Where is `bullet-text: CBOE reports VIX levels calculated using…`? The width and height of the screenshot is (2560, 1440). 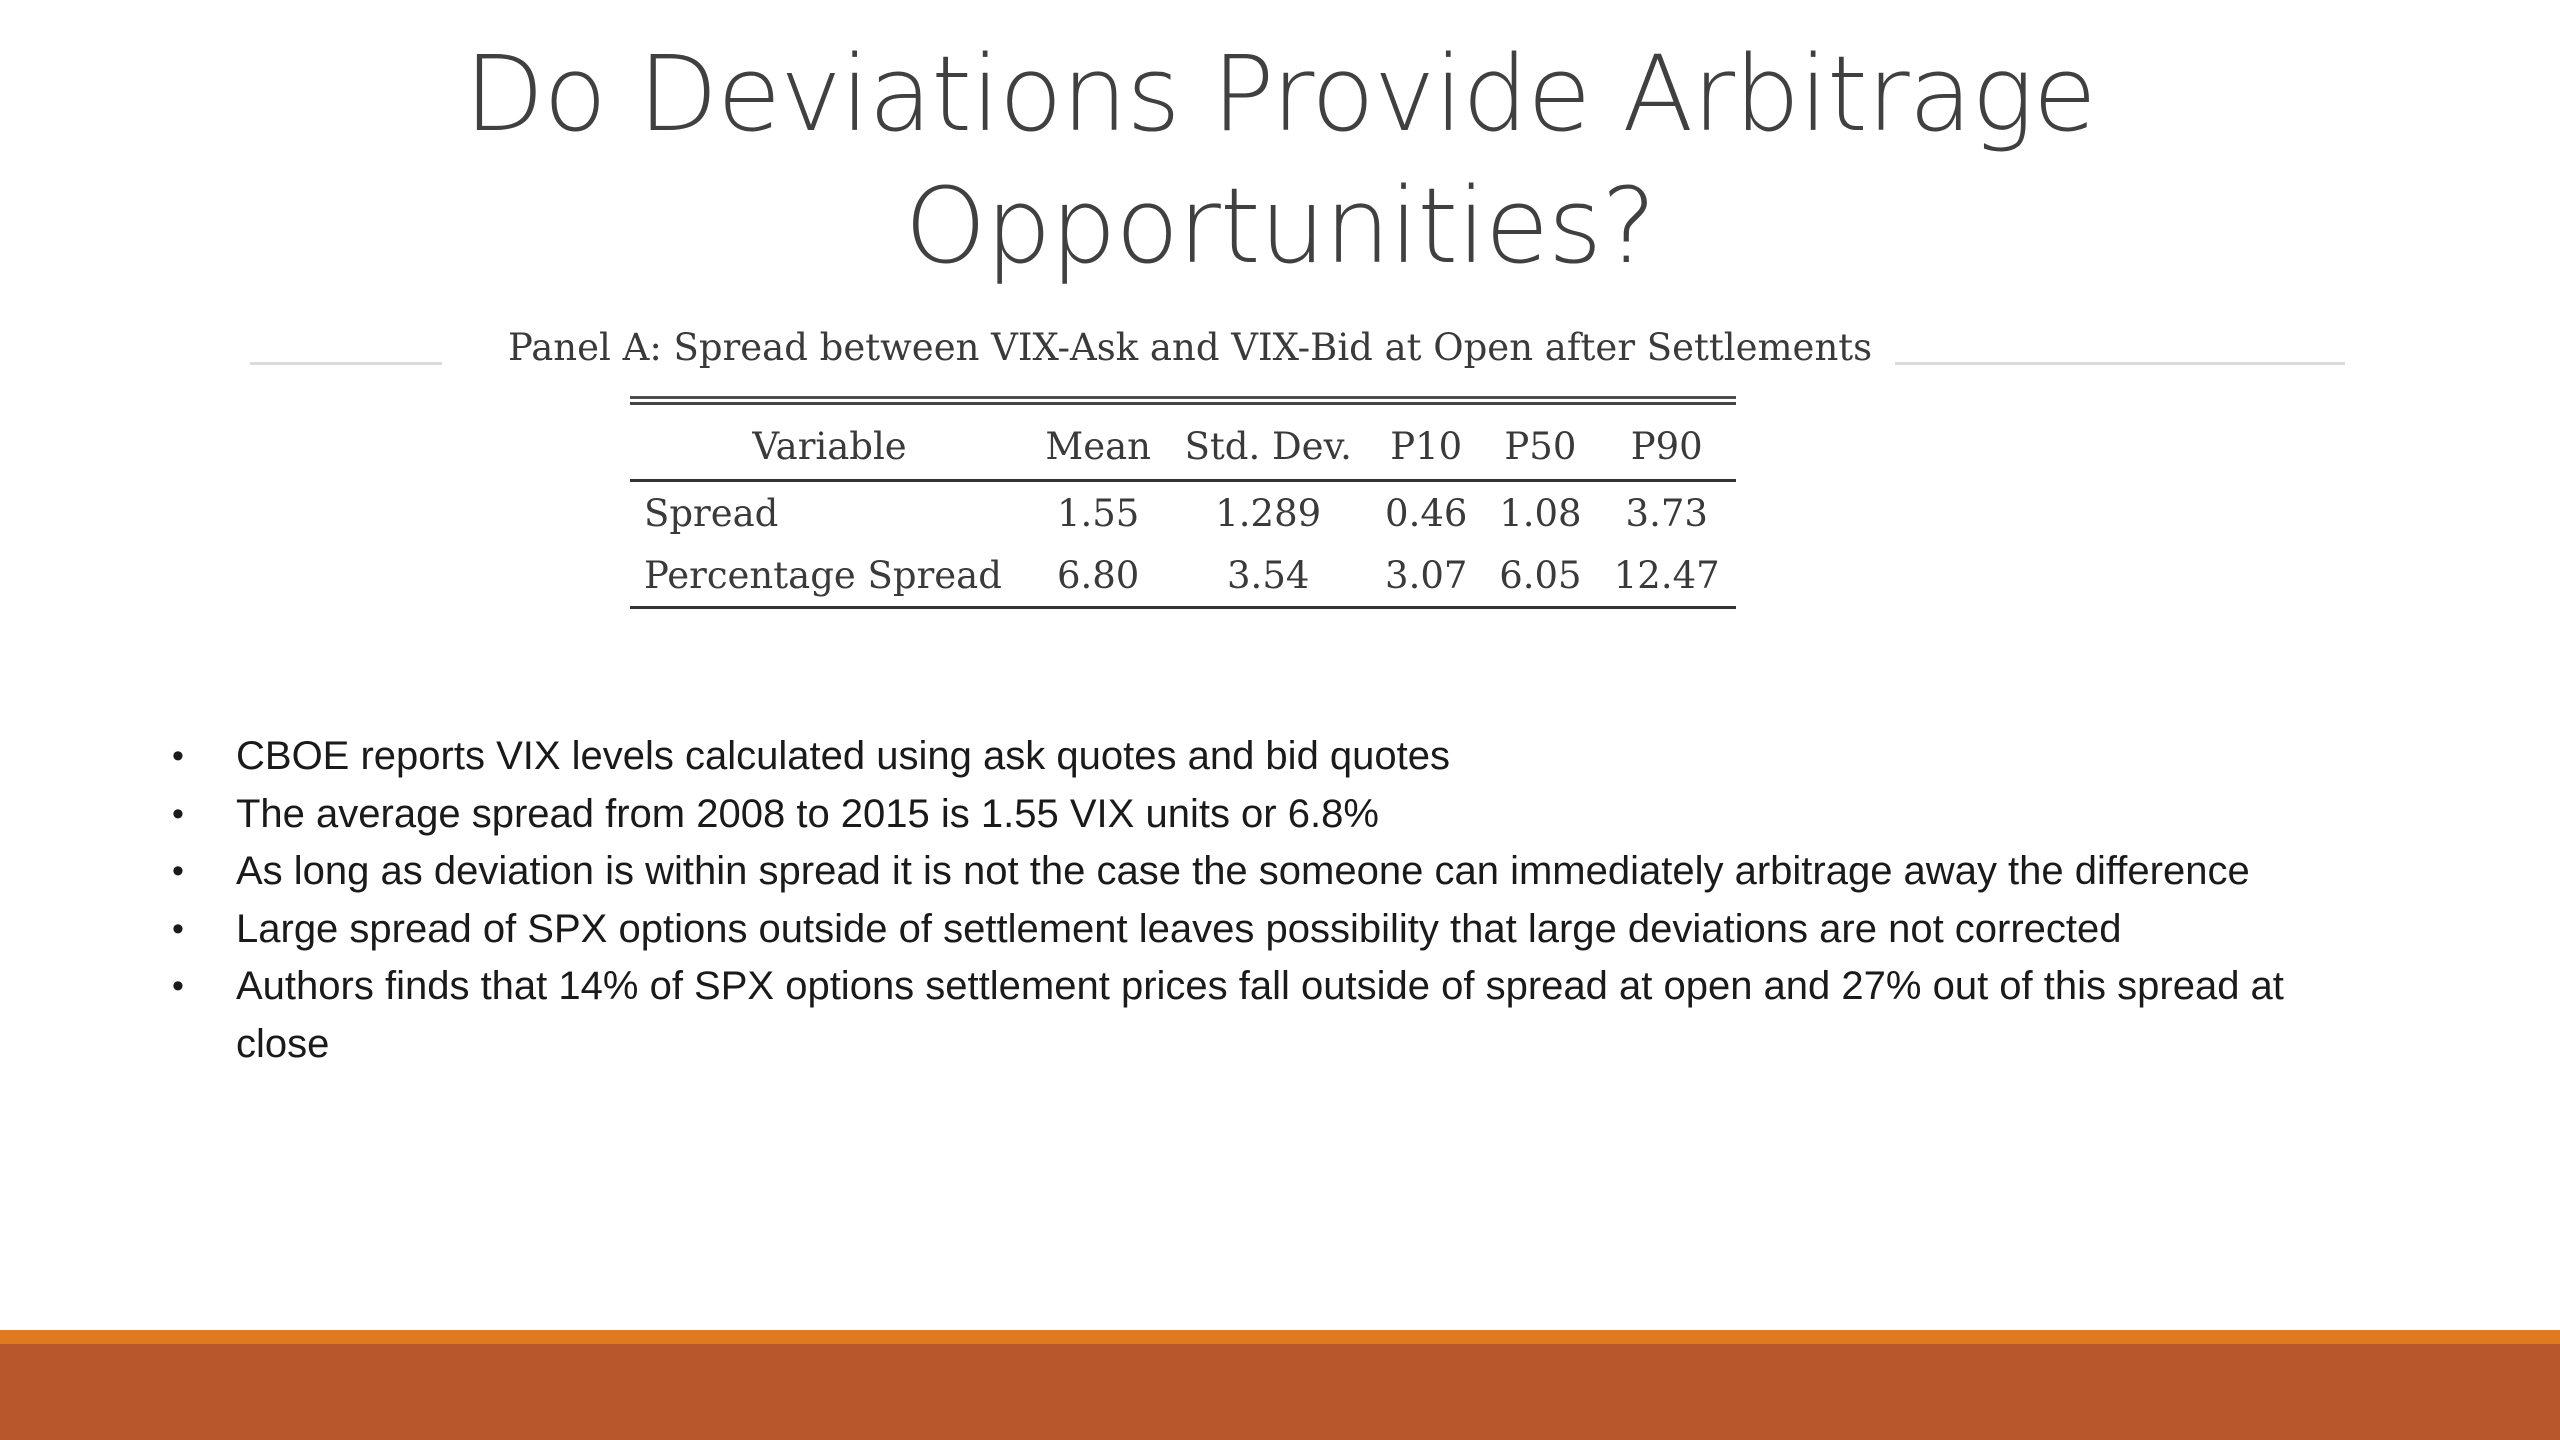 bullet-text: CBOE reports VIX levels calculated using… is located at coordinates (843, 756).